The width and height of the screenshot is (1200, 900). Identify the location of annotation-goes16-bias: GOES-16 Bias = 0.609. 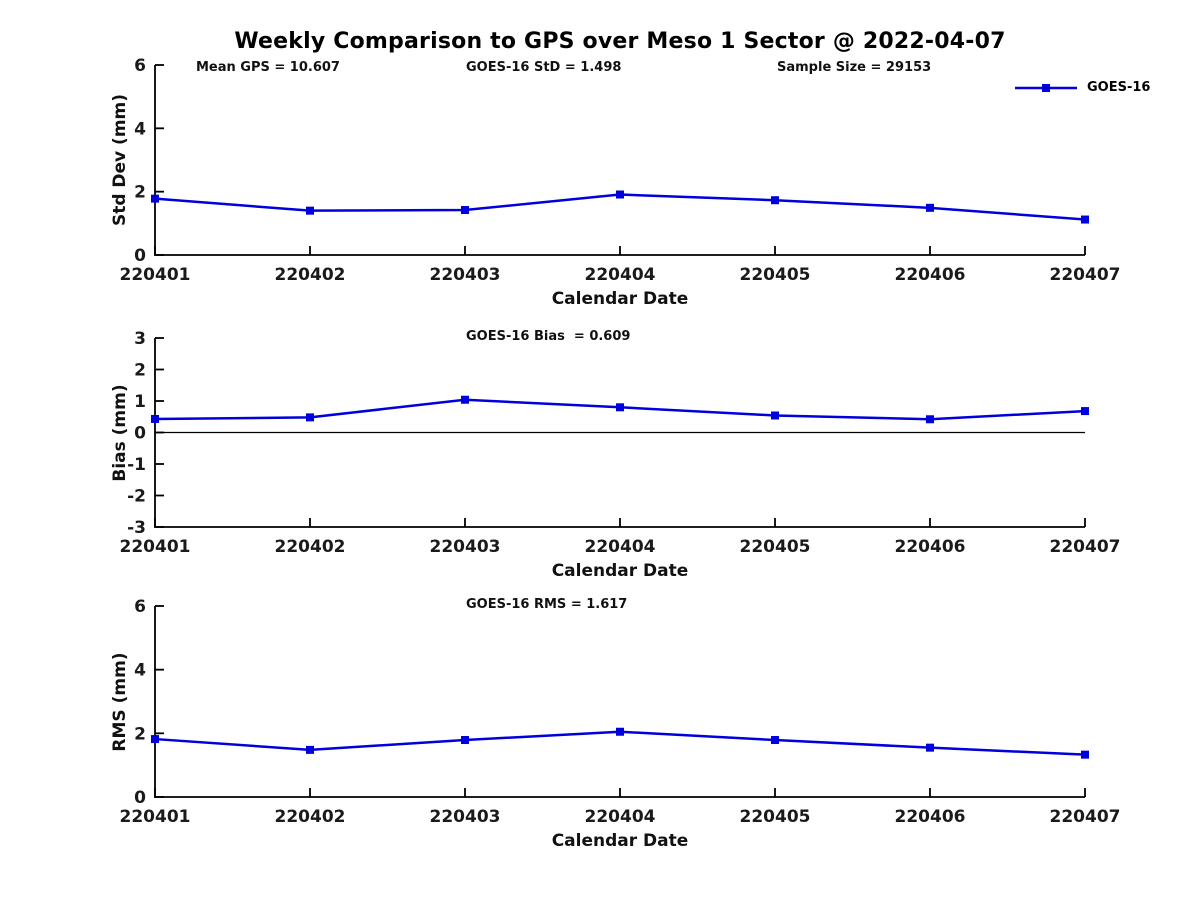
(548, 336).